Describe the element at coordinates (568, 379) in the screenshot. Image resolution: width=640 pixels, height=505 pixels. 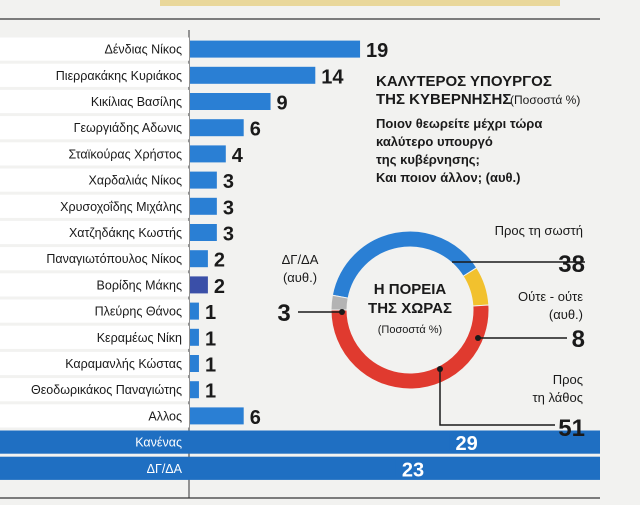
I see `slice-label-wrong-1: Προς` at that location.